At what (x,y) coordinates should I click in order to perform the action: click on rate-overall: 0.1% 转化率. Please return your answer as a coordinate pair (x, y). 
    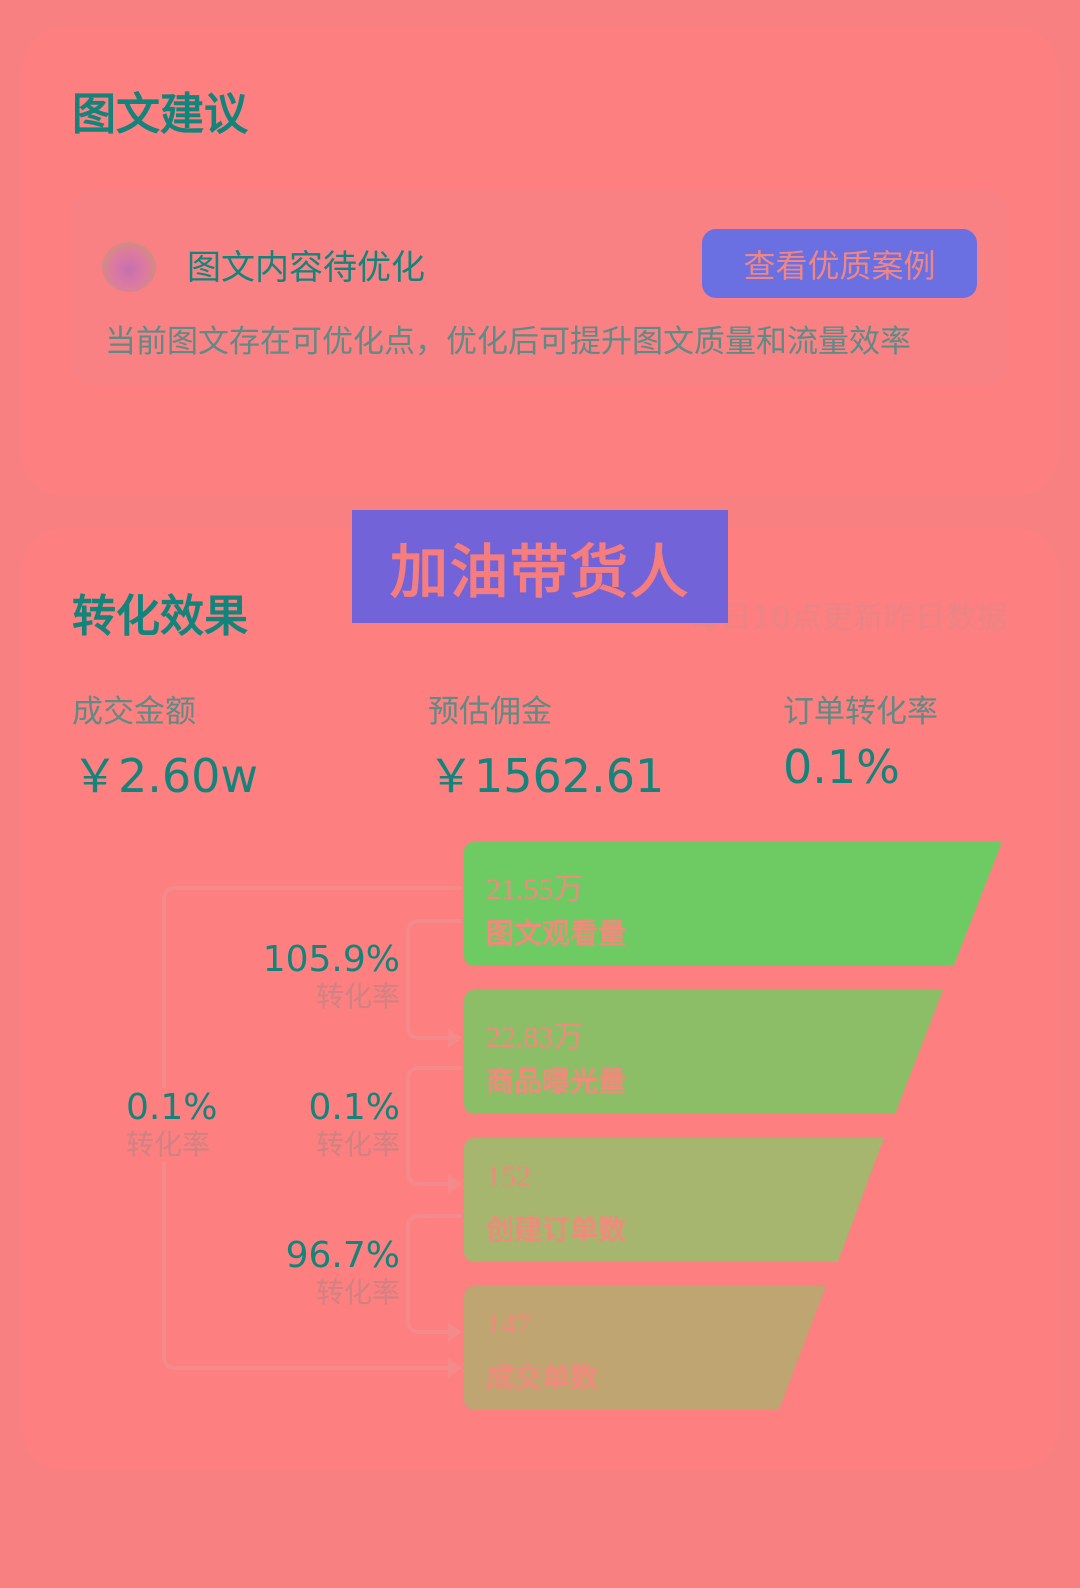
    Looking at the image, I should click on (172, 1124).